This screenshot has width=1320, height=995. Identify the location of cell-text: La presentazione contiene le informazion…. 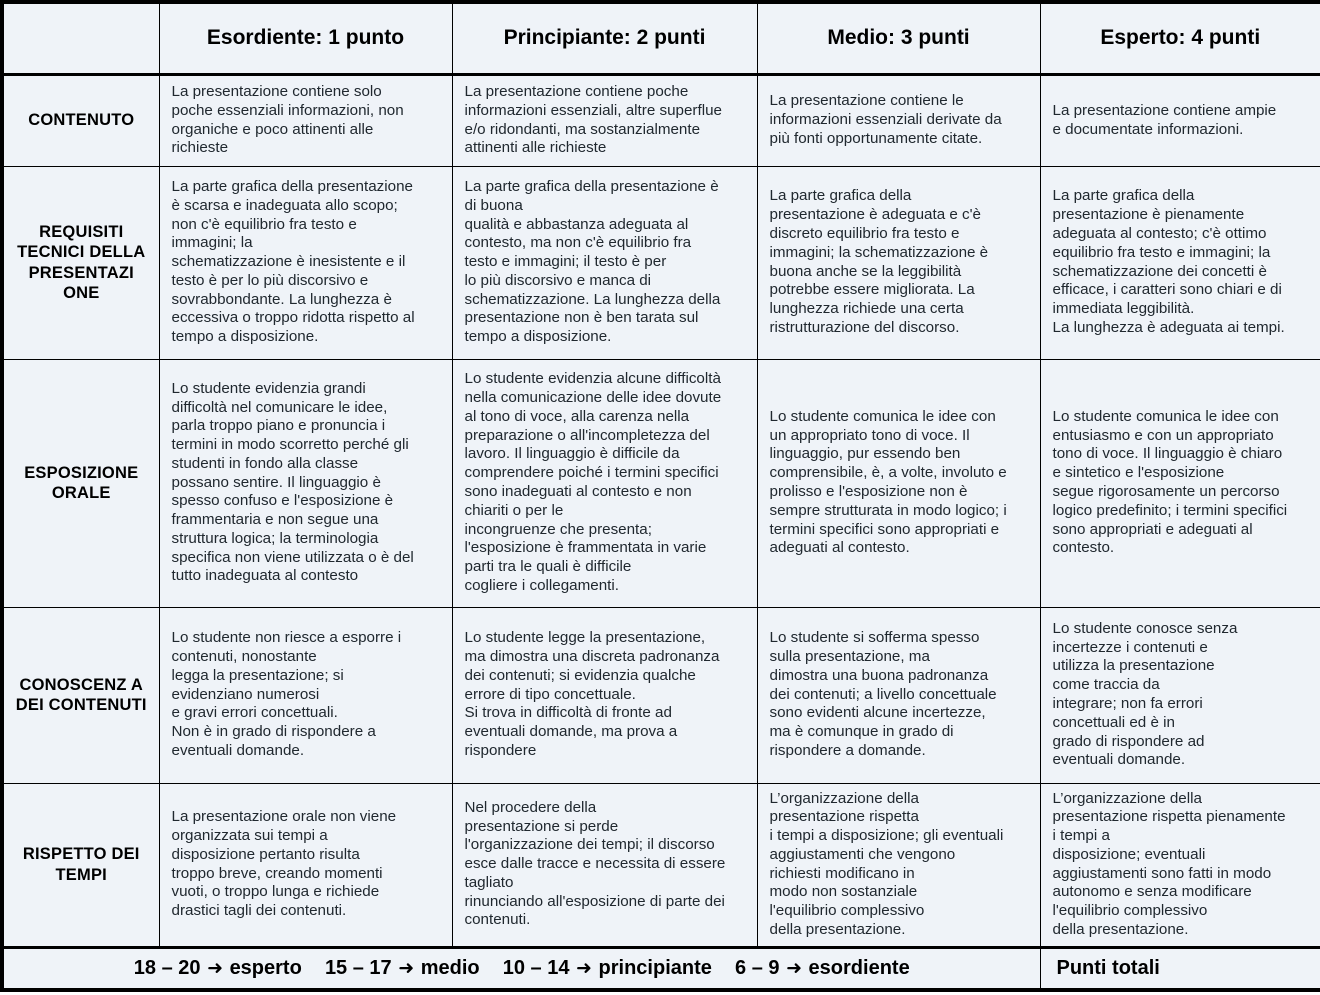
(885, 119).